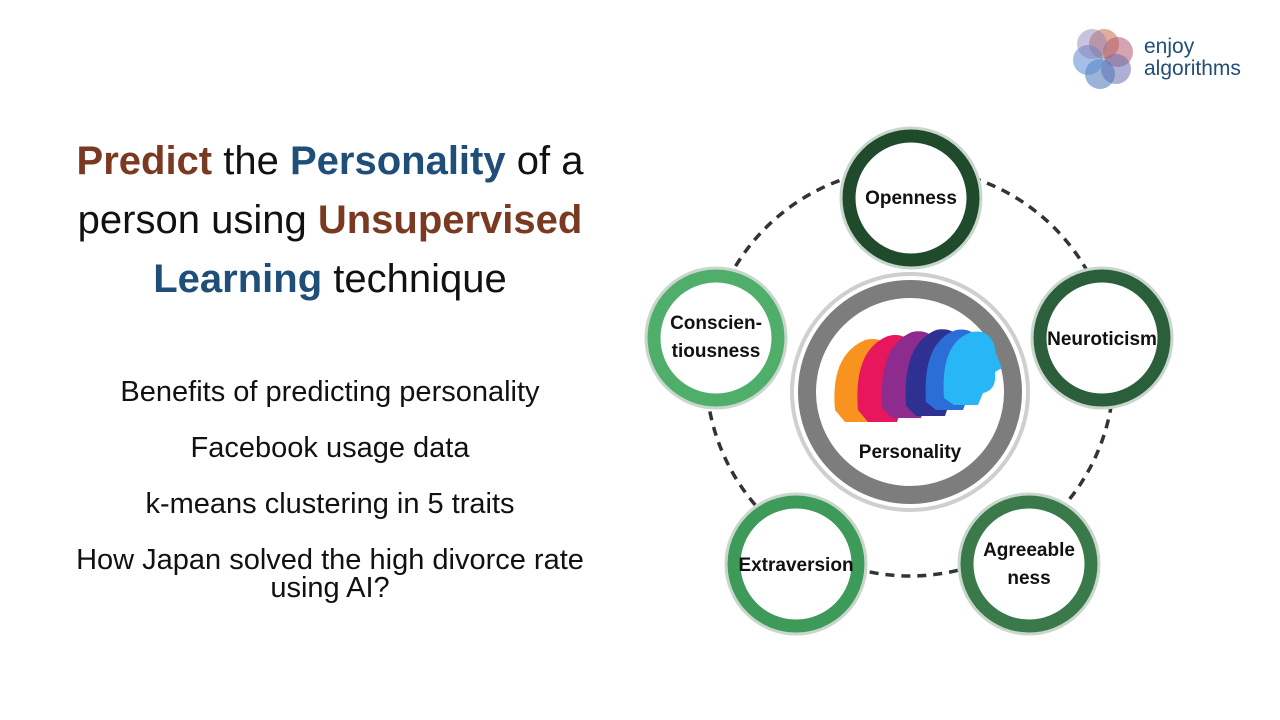 Image resolution: width=1280 pixels, height=720 pixels. Describe the element at coordinates (1028, 578) in the screenshot. I see `trait-label-agreeableness-line2: ness` at that location.